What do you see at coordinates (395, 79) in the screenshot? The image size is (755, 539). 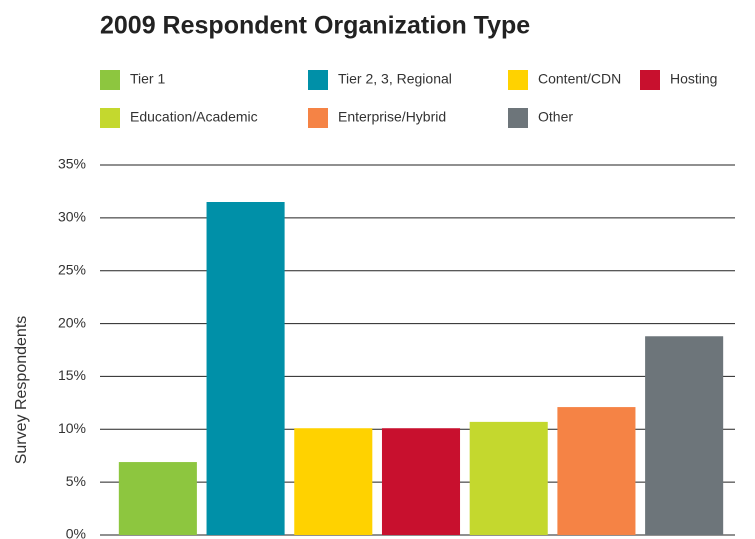 I see `legend-label: Tier 2, 3, Regional` at bounding box center [395, 79].